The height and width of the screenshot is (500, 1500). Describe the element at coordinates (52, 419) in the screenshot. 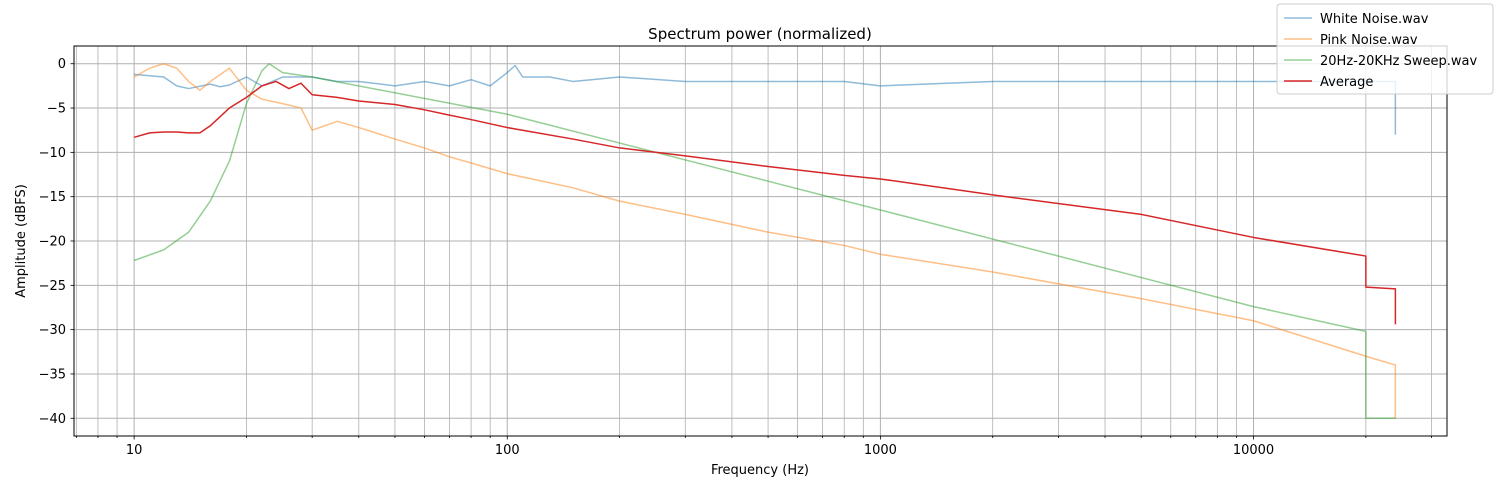

I see `y-tick-label: −40` at that location.